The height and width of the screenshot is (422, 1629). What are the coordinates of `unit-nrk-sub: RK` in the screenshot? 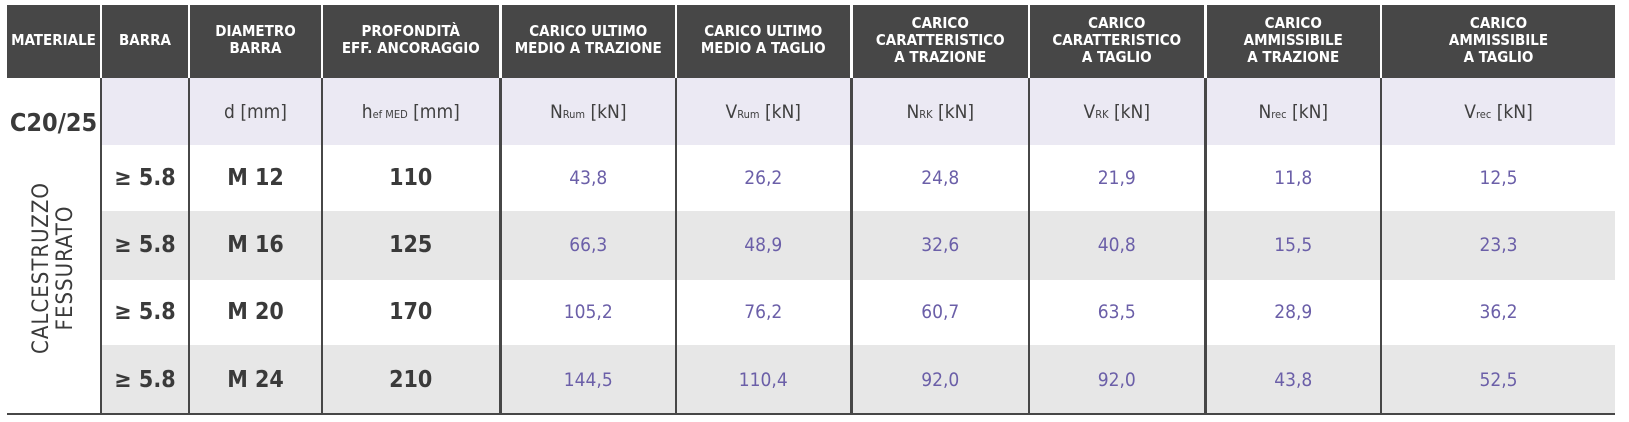 It's located at (926, 114).